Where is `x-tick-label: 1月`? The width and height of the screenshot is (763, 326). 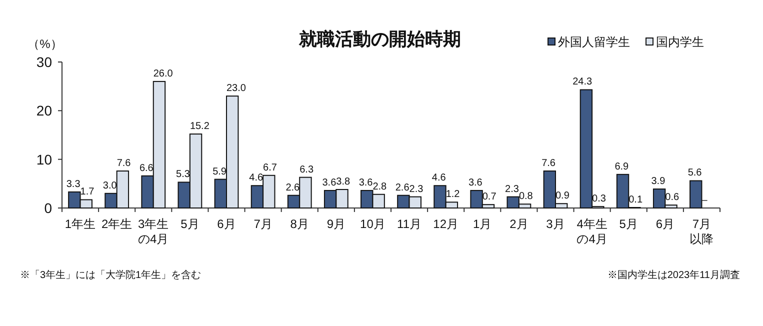
x-tick-label: 1月 is located at coordinates (482, 224).